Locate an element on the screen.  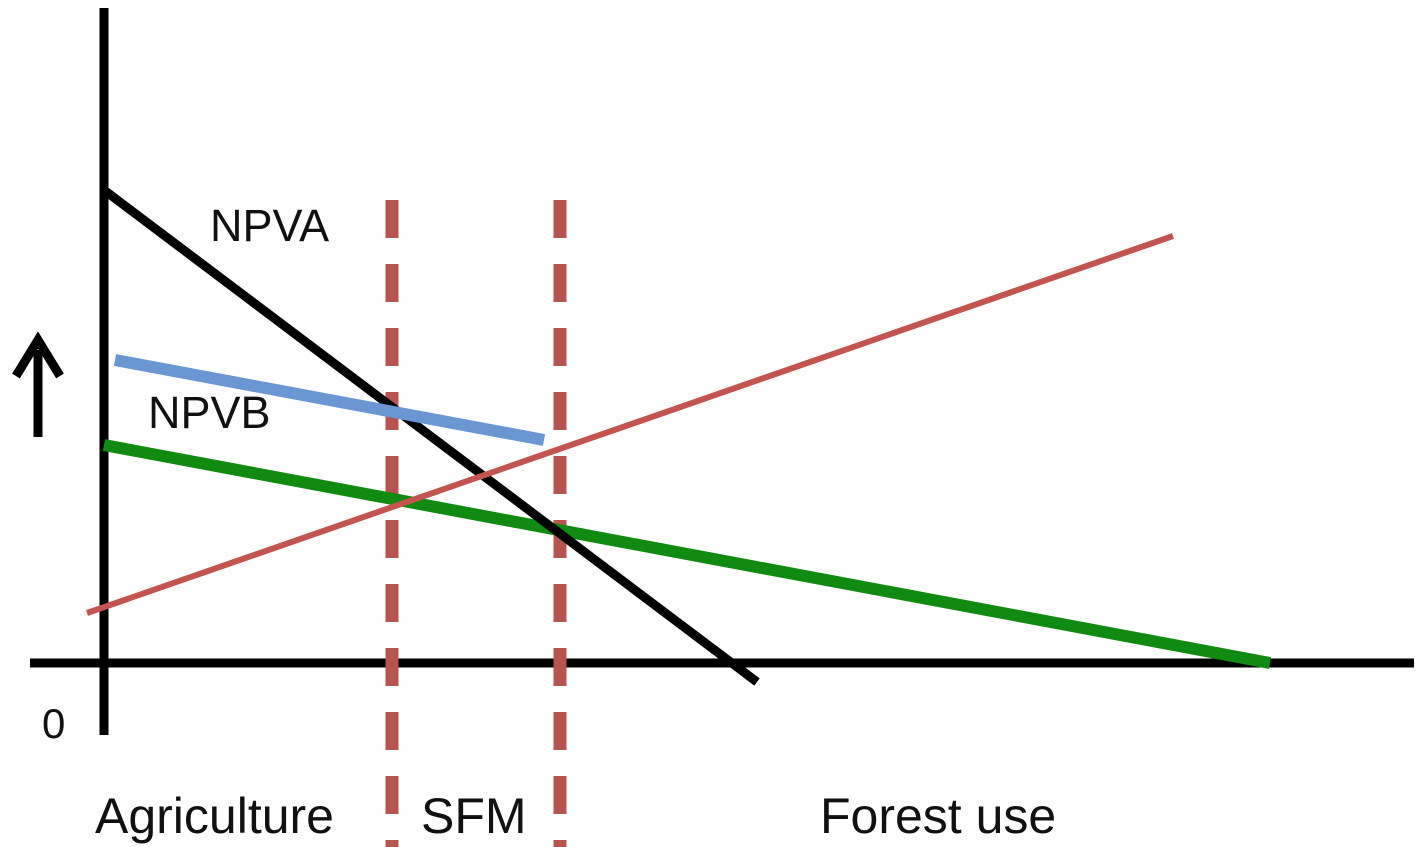
npvb-label: NPVB is located at coordinates (209, 412).